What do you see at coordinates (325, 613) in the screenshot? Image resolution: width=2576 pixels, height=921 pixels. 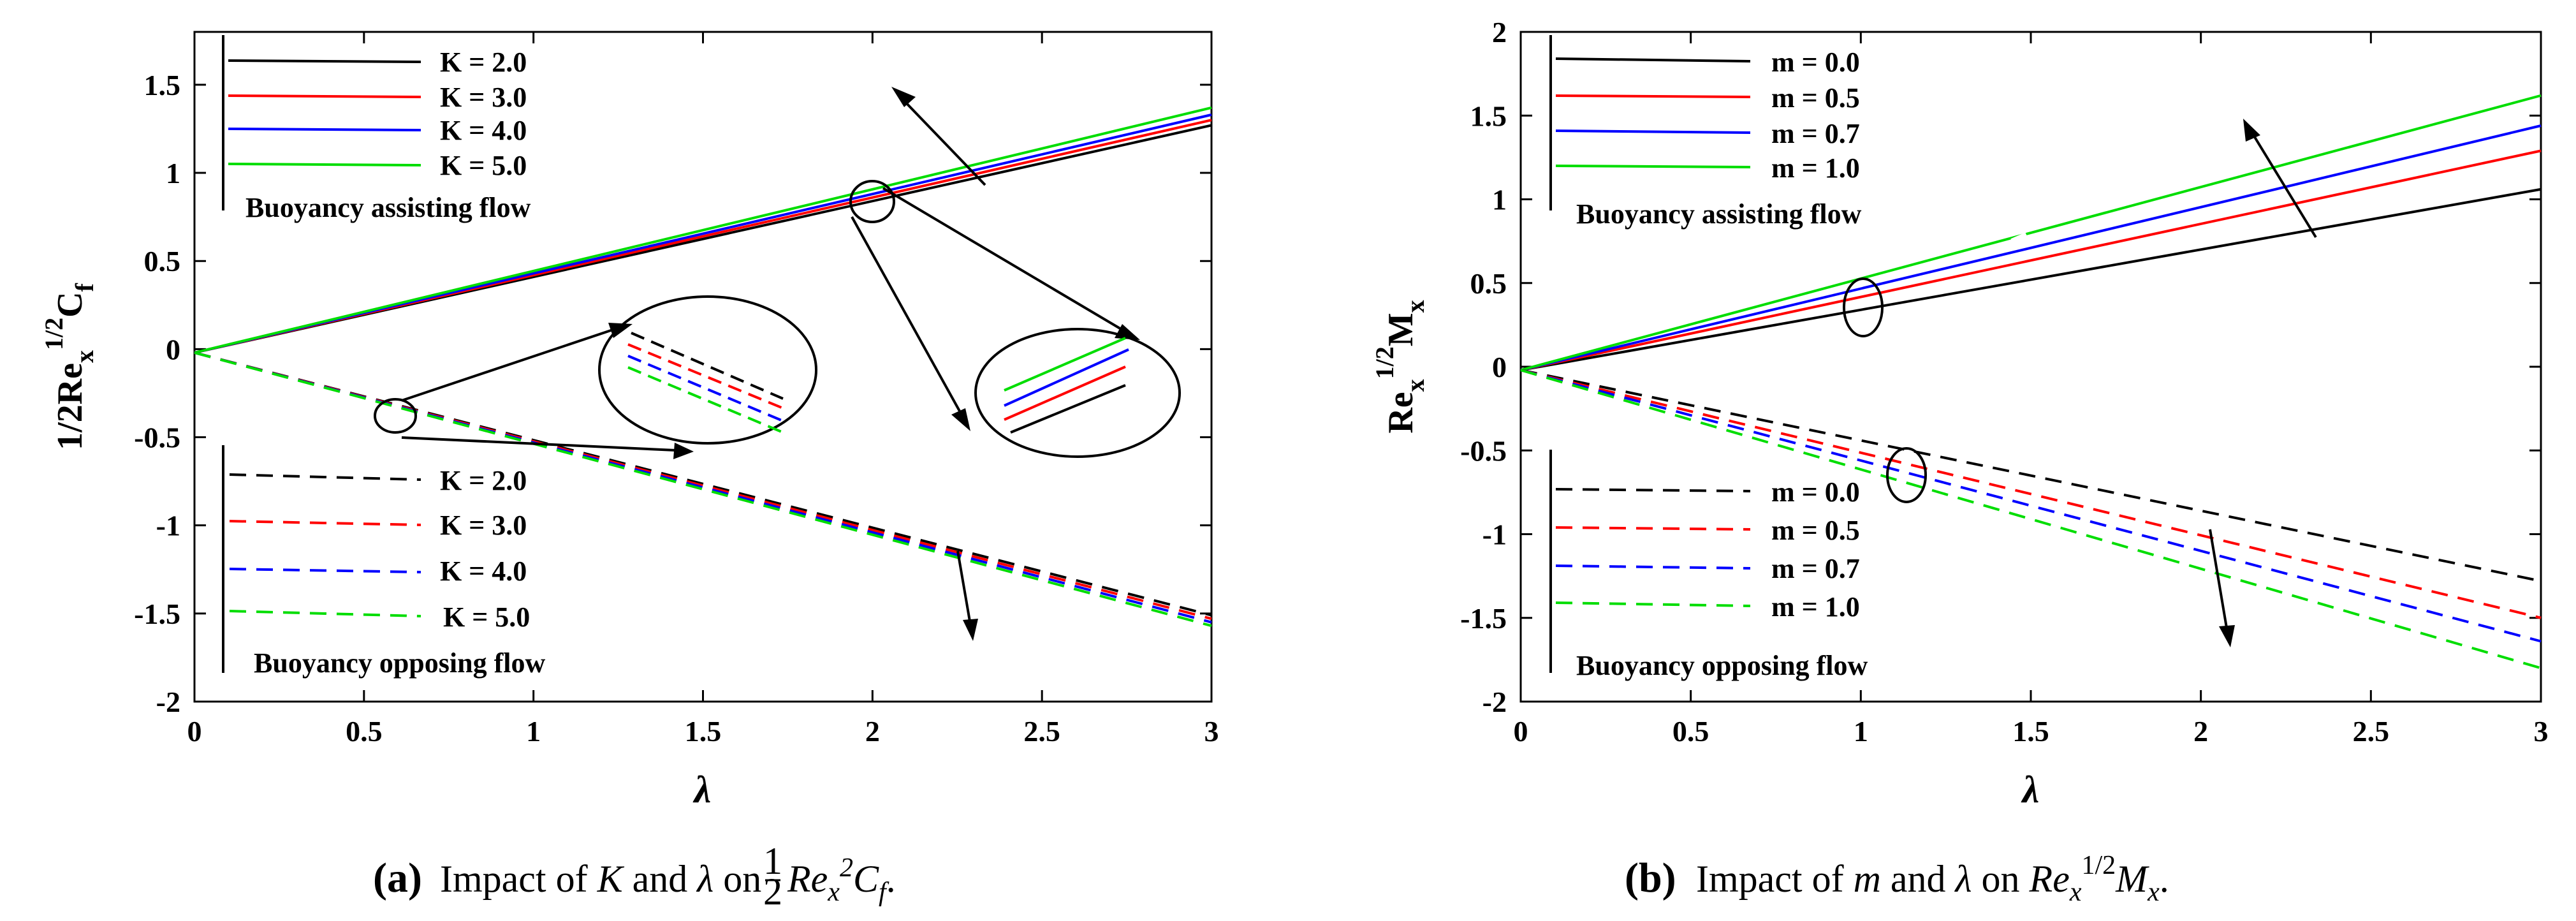 I see `legend-line-k5-dashed` at bounding box center [325, 613].